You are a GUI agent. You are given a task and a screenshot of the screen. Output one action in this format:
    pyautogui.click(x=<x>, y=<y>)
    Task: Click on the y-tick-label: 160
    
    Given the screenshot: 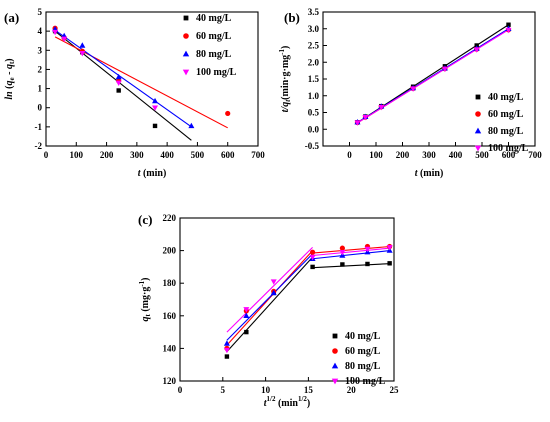 What is the action you would take?
    pyautogui.click(x=170, y=316)
    